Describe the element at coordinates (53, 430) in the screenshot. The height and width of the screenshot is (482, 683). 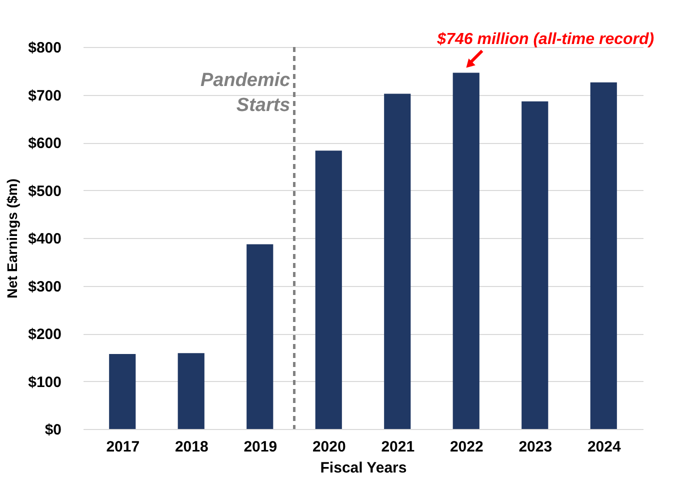
I see `y-tick-label: $0` at that location.